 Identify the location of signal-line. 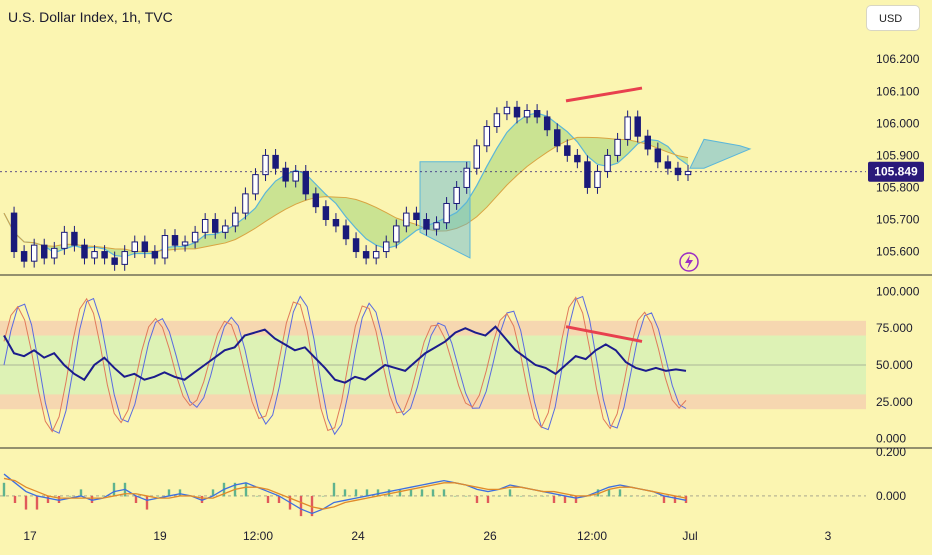
(345, 493).